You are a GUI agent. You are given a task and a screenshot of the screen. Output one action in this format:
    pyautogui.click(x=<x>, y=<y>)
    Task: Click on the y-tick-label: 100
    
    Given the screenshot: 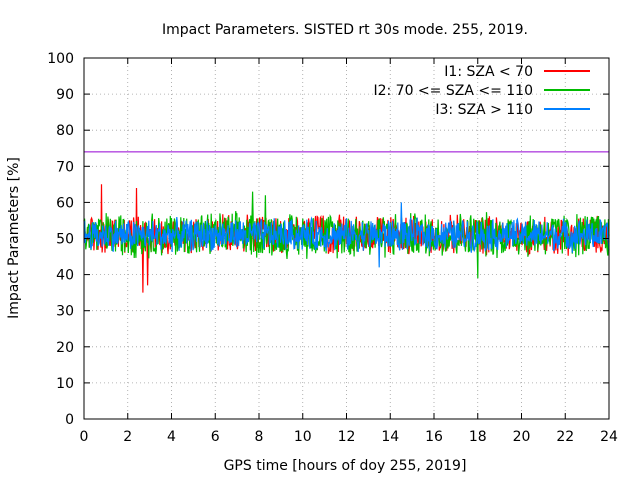 What is the action you would take?
    pyautogui.click(x=60, y=59)
    